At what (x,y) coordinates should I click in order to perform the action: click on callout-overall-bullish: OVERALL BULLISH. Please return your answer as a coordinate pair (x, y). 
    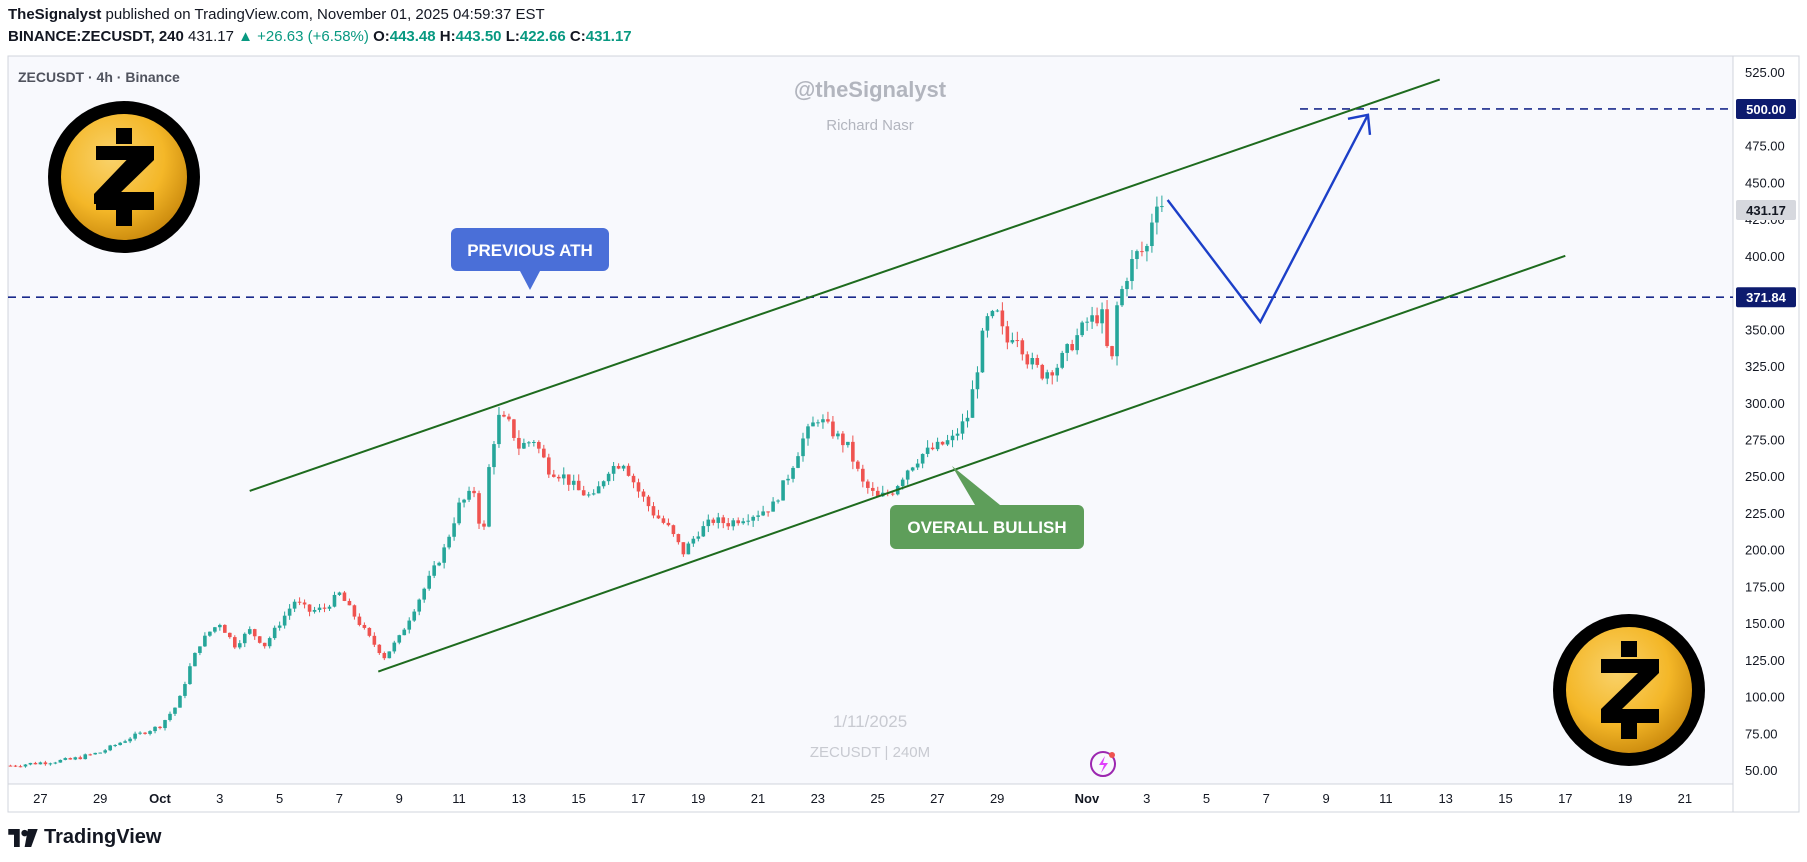
    Looking at the image, I should click on (987, 507).